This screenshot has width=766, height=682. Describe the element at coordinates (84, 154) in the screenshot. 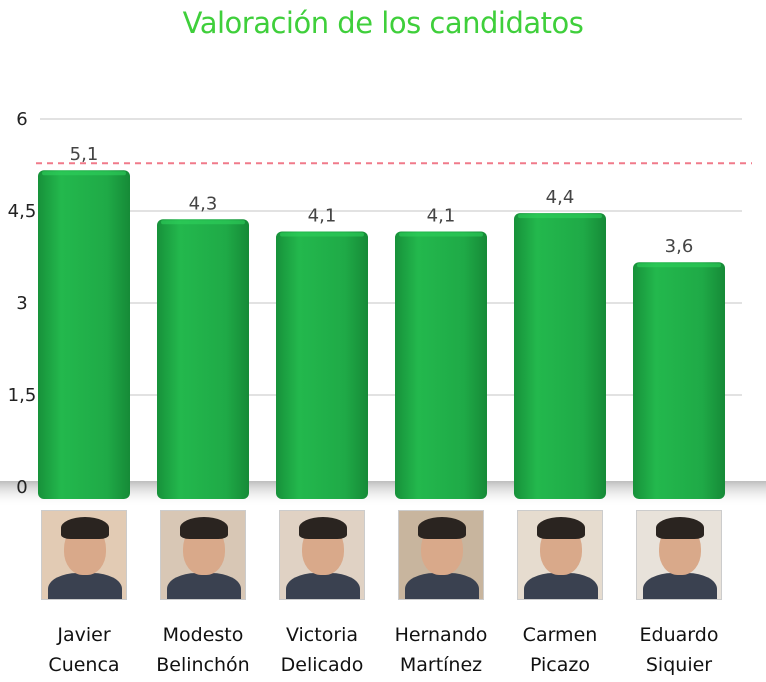

I see `value-label: 5,1` at that location.